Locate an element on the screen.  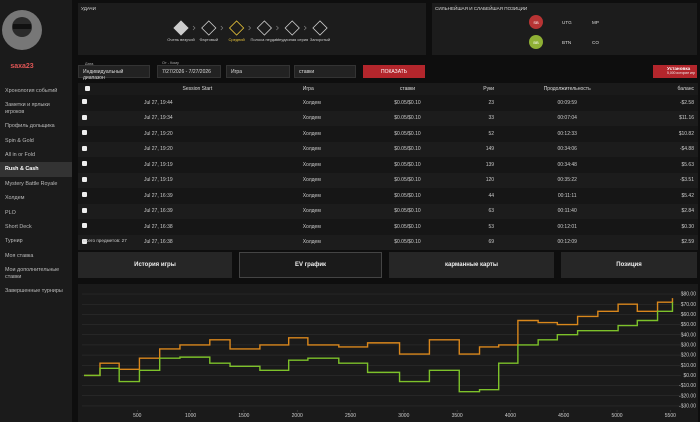
column-header: Session Start is located at coordinates (197, 89).